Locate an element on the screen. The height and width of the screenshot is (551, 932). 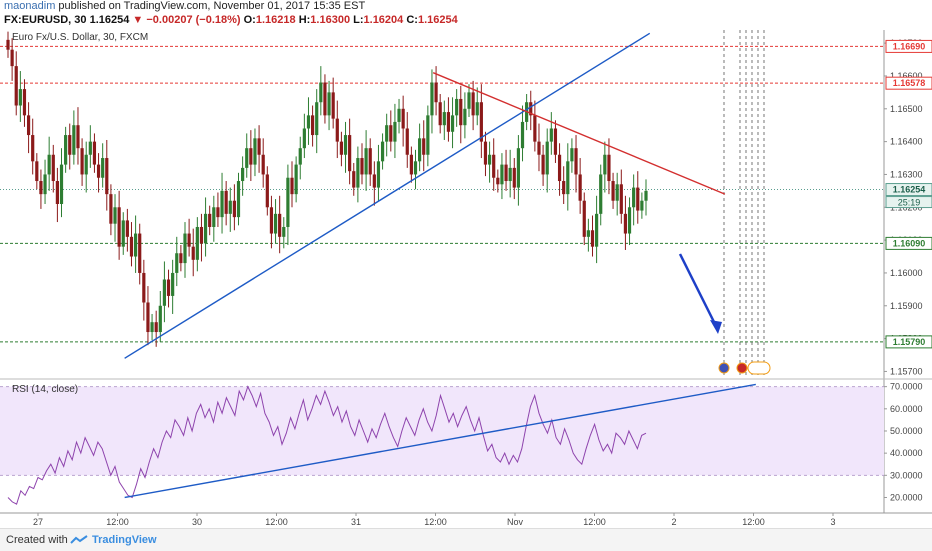
time-tick-label: 27 is located at coordinates (38, 522).